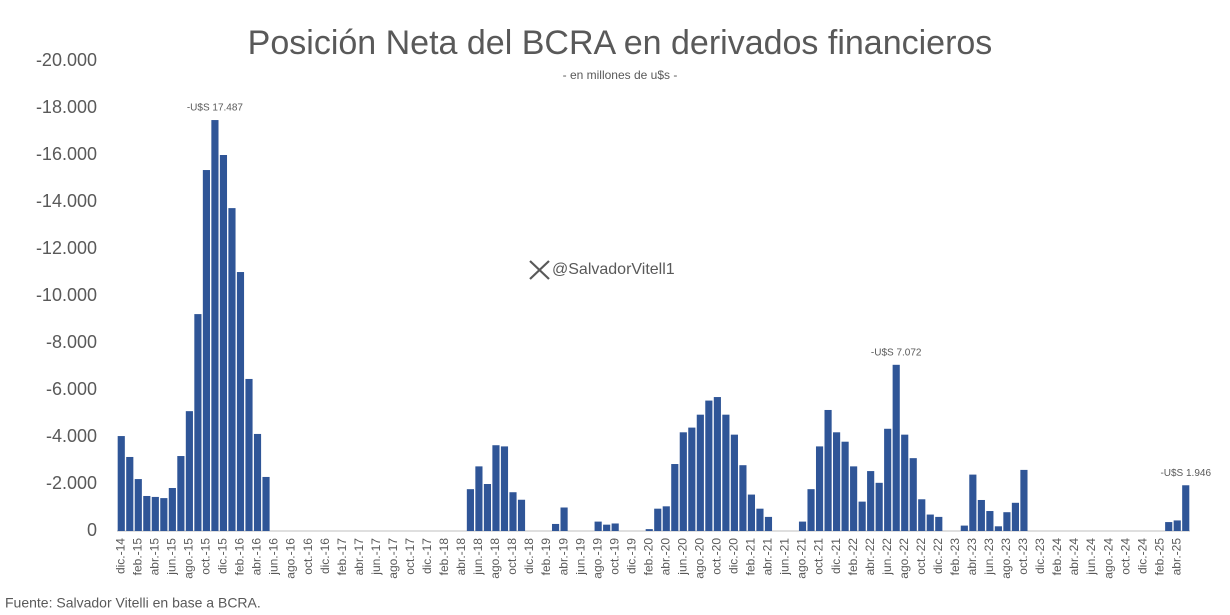 Image resolution: width=1230 pixels, height=615 pixels. What do you see at coordinates (768, 557) in the screenshot?
I see `x-tick-label: abr.-21` at bounding box center [768, 557].